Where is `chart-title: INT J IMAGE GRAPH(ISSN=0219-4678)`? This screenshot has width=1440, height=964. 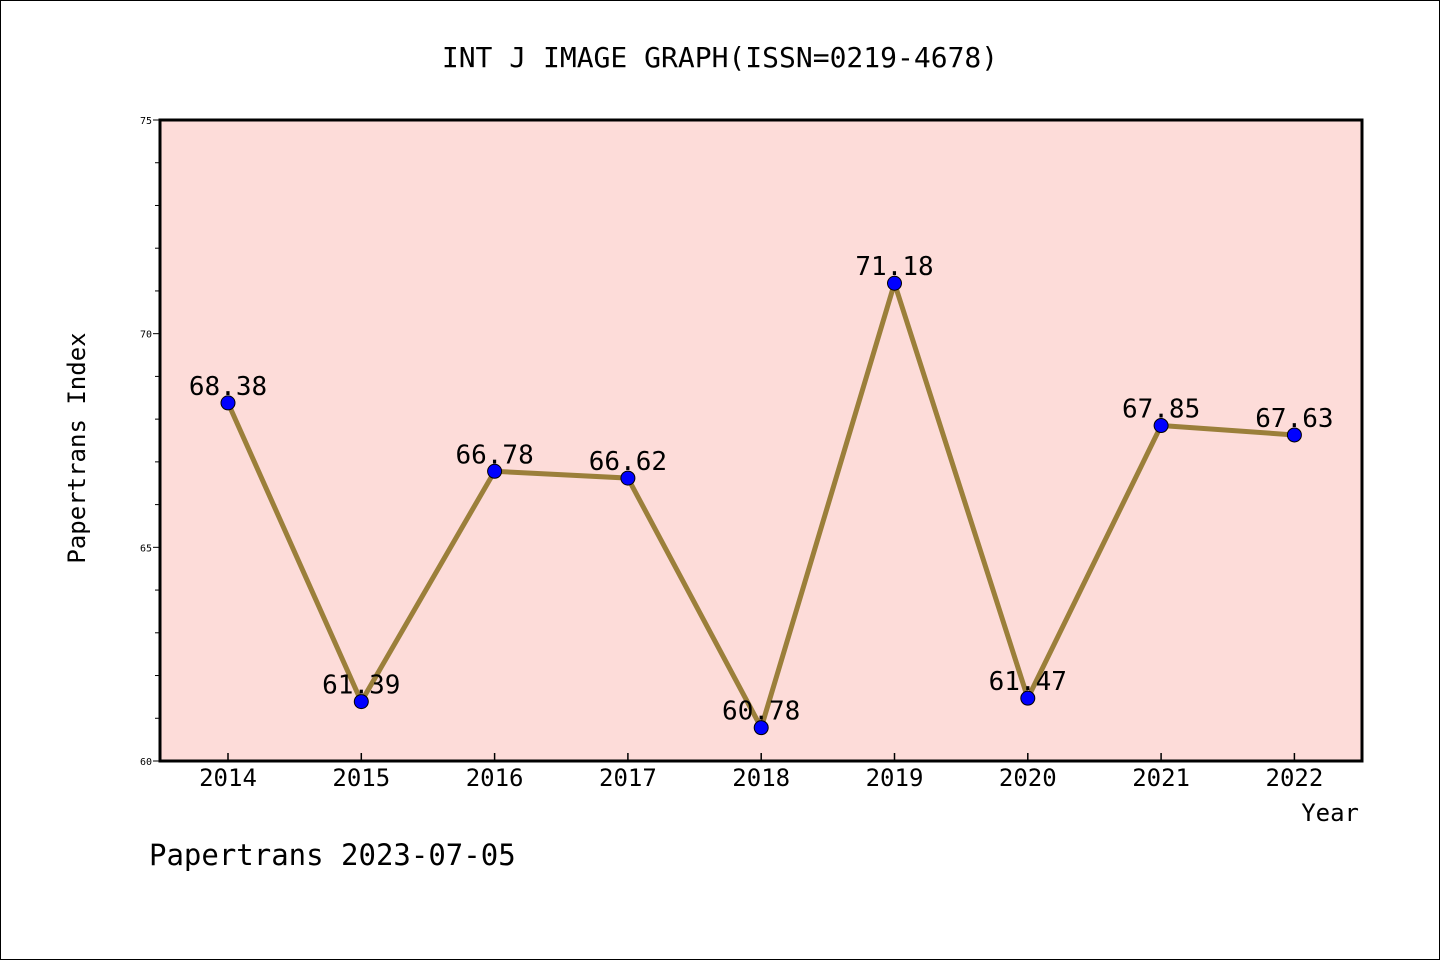
chart-title: INT J IMAGE GRAPH(ISSN=0219-4678) is located at coordinates (720, 57).